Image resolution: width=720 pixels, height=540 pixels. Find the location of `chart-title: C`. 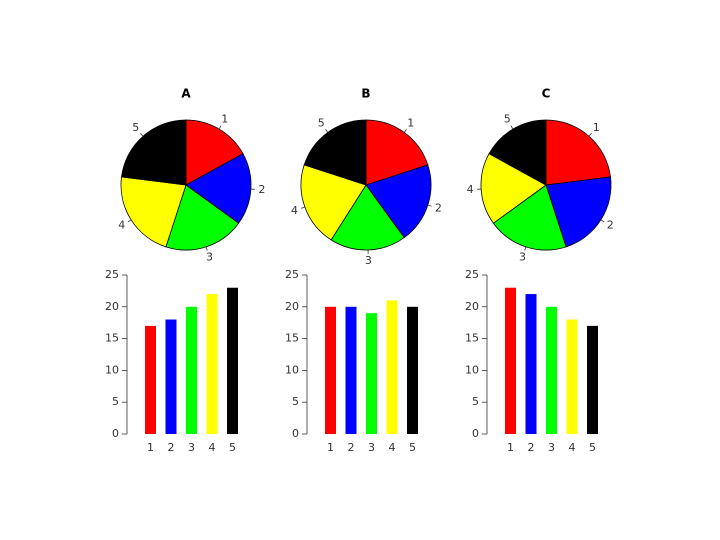

chart-title: C is located at coordinates (546, 94).